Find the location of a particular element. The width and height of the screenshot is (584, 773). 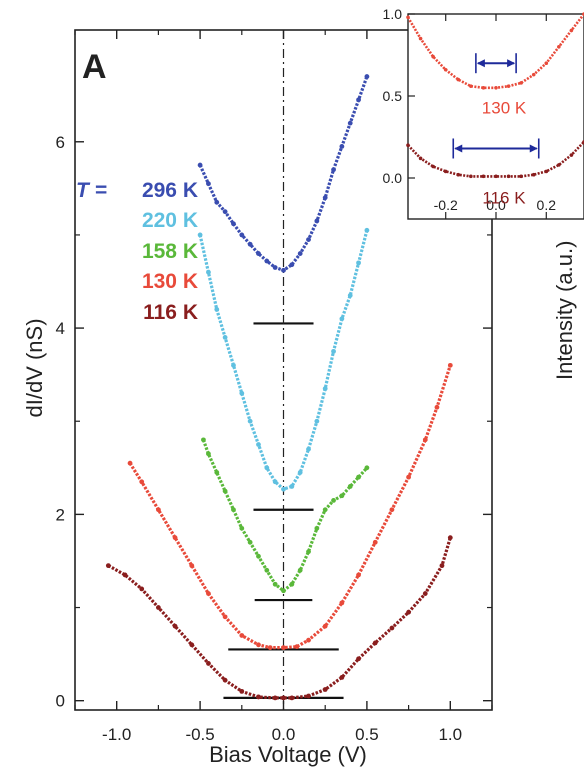

inset-series-line-116-k is located at coordinates (495, 159).